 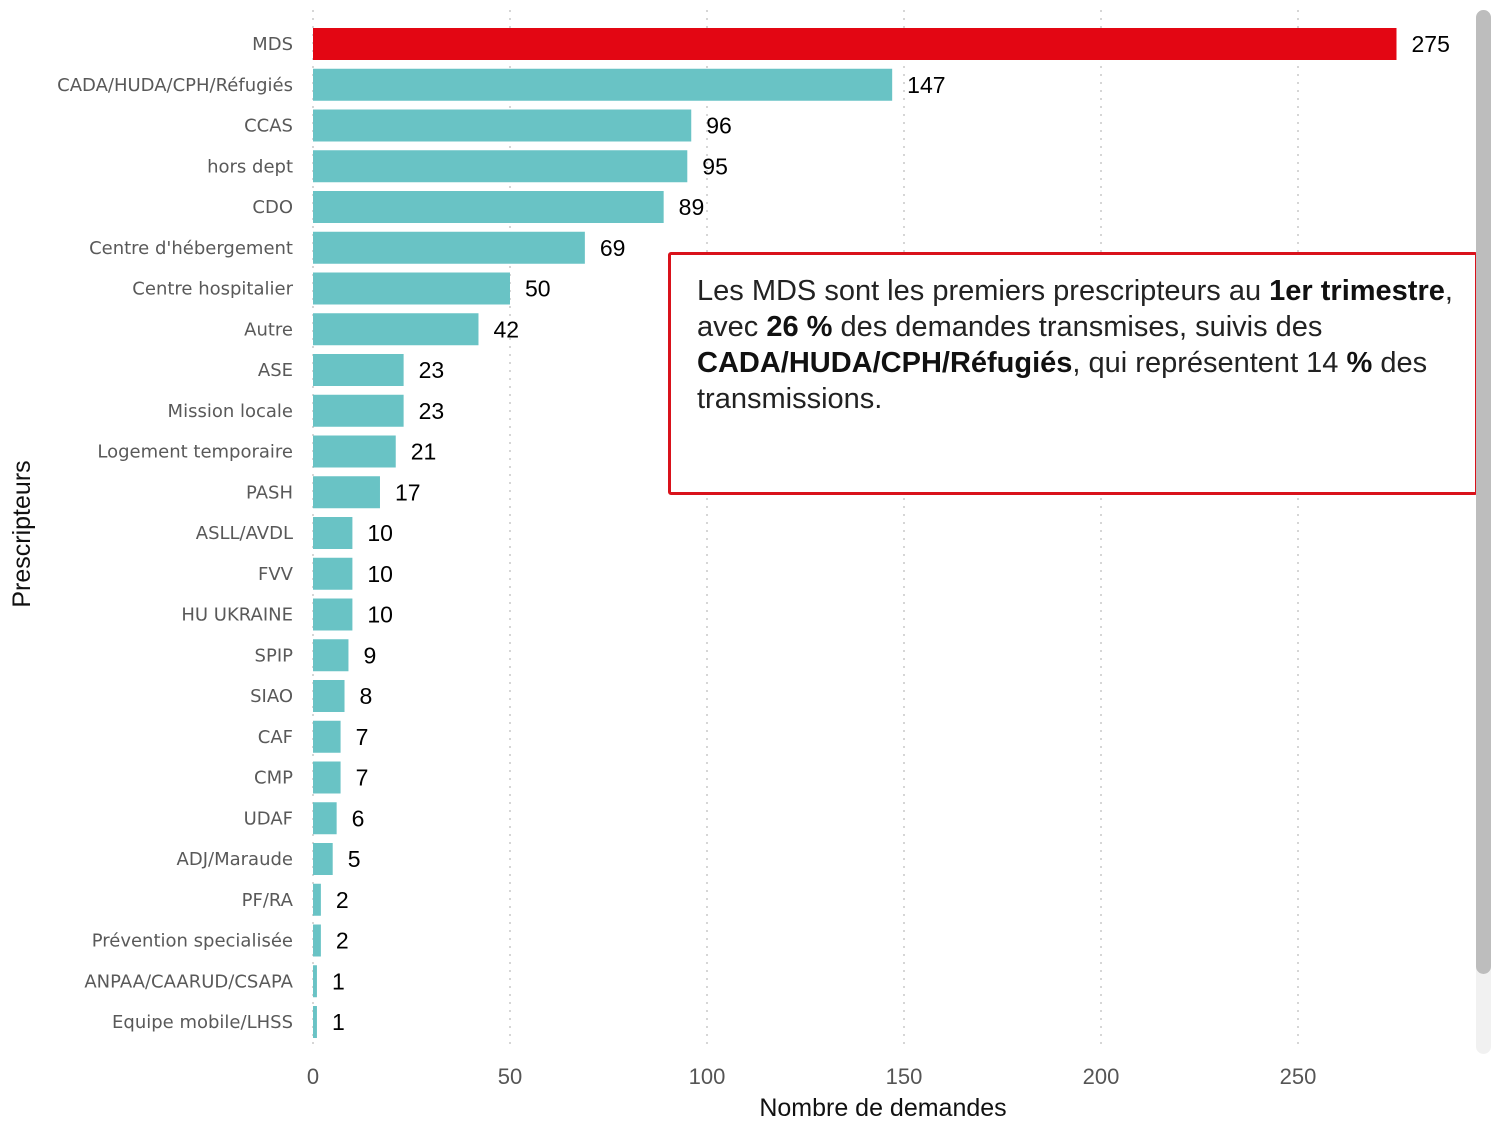 What do you see at coordinates (882, 1108) in the screenshot?
I see `x-axis-title: Nombre de demandes` at bounding box center [882, 1108].